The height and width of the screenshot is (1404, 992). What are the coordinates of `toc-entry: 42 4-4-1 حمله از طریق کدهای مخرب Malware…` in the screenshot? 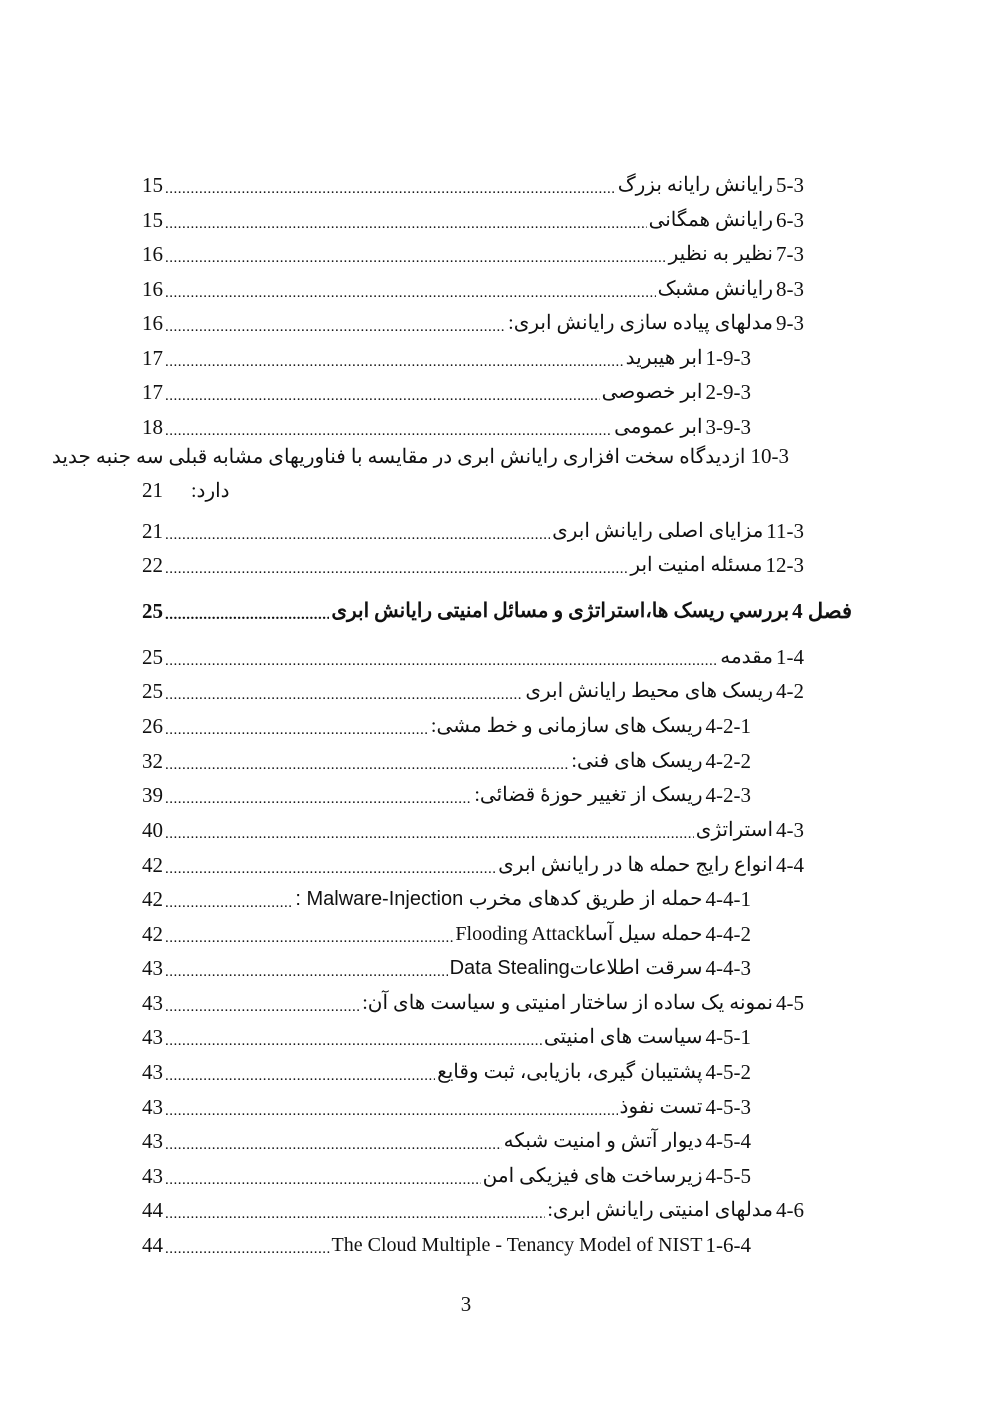 It's located at (446, 899).